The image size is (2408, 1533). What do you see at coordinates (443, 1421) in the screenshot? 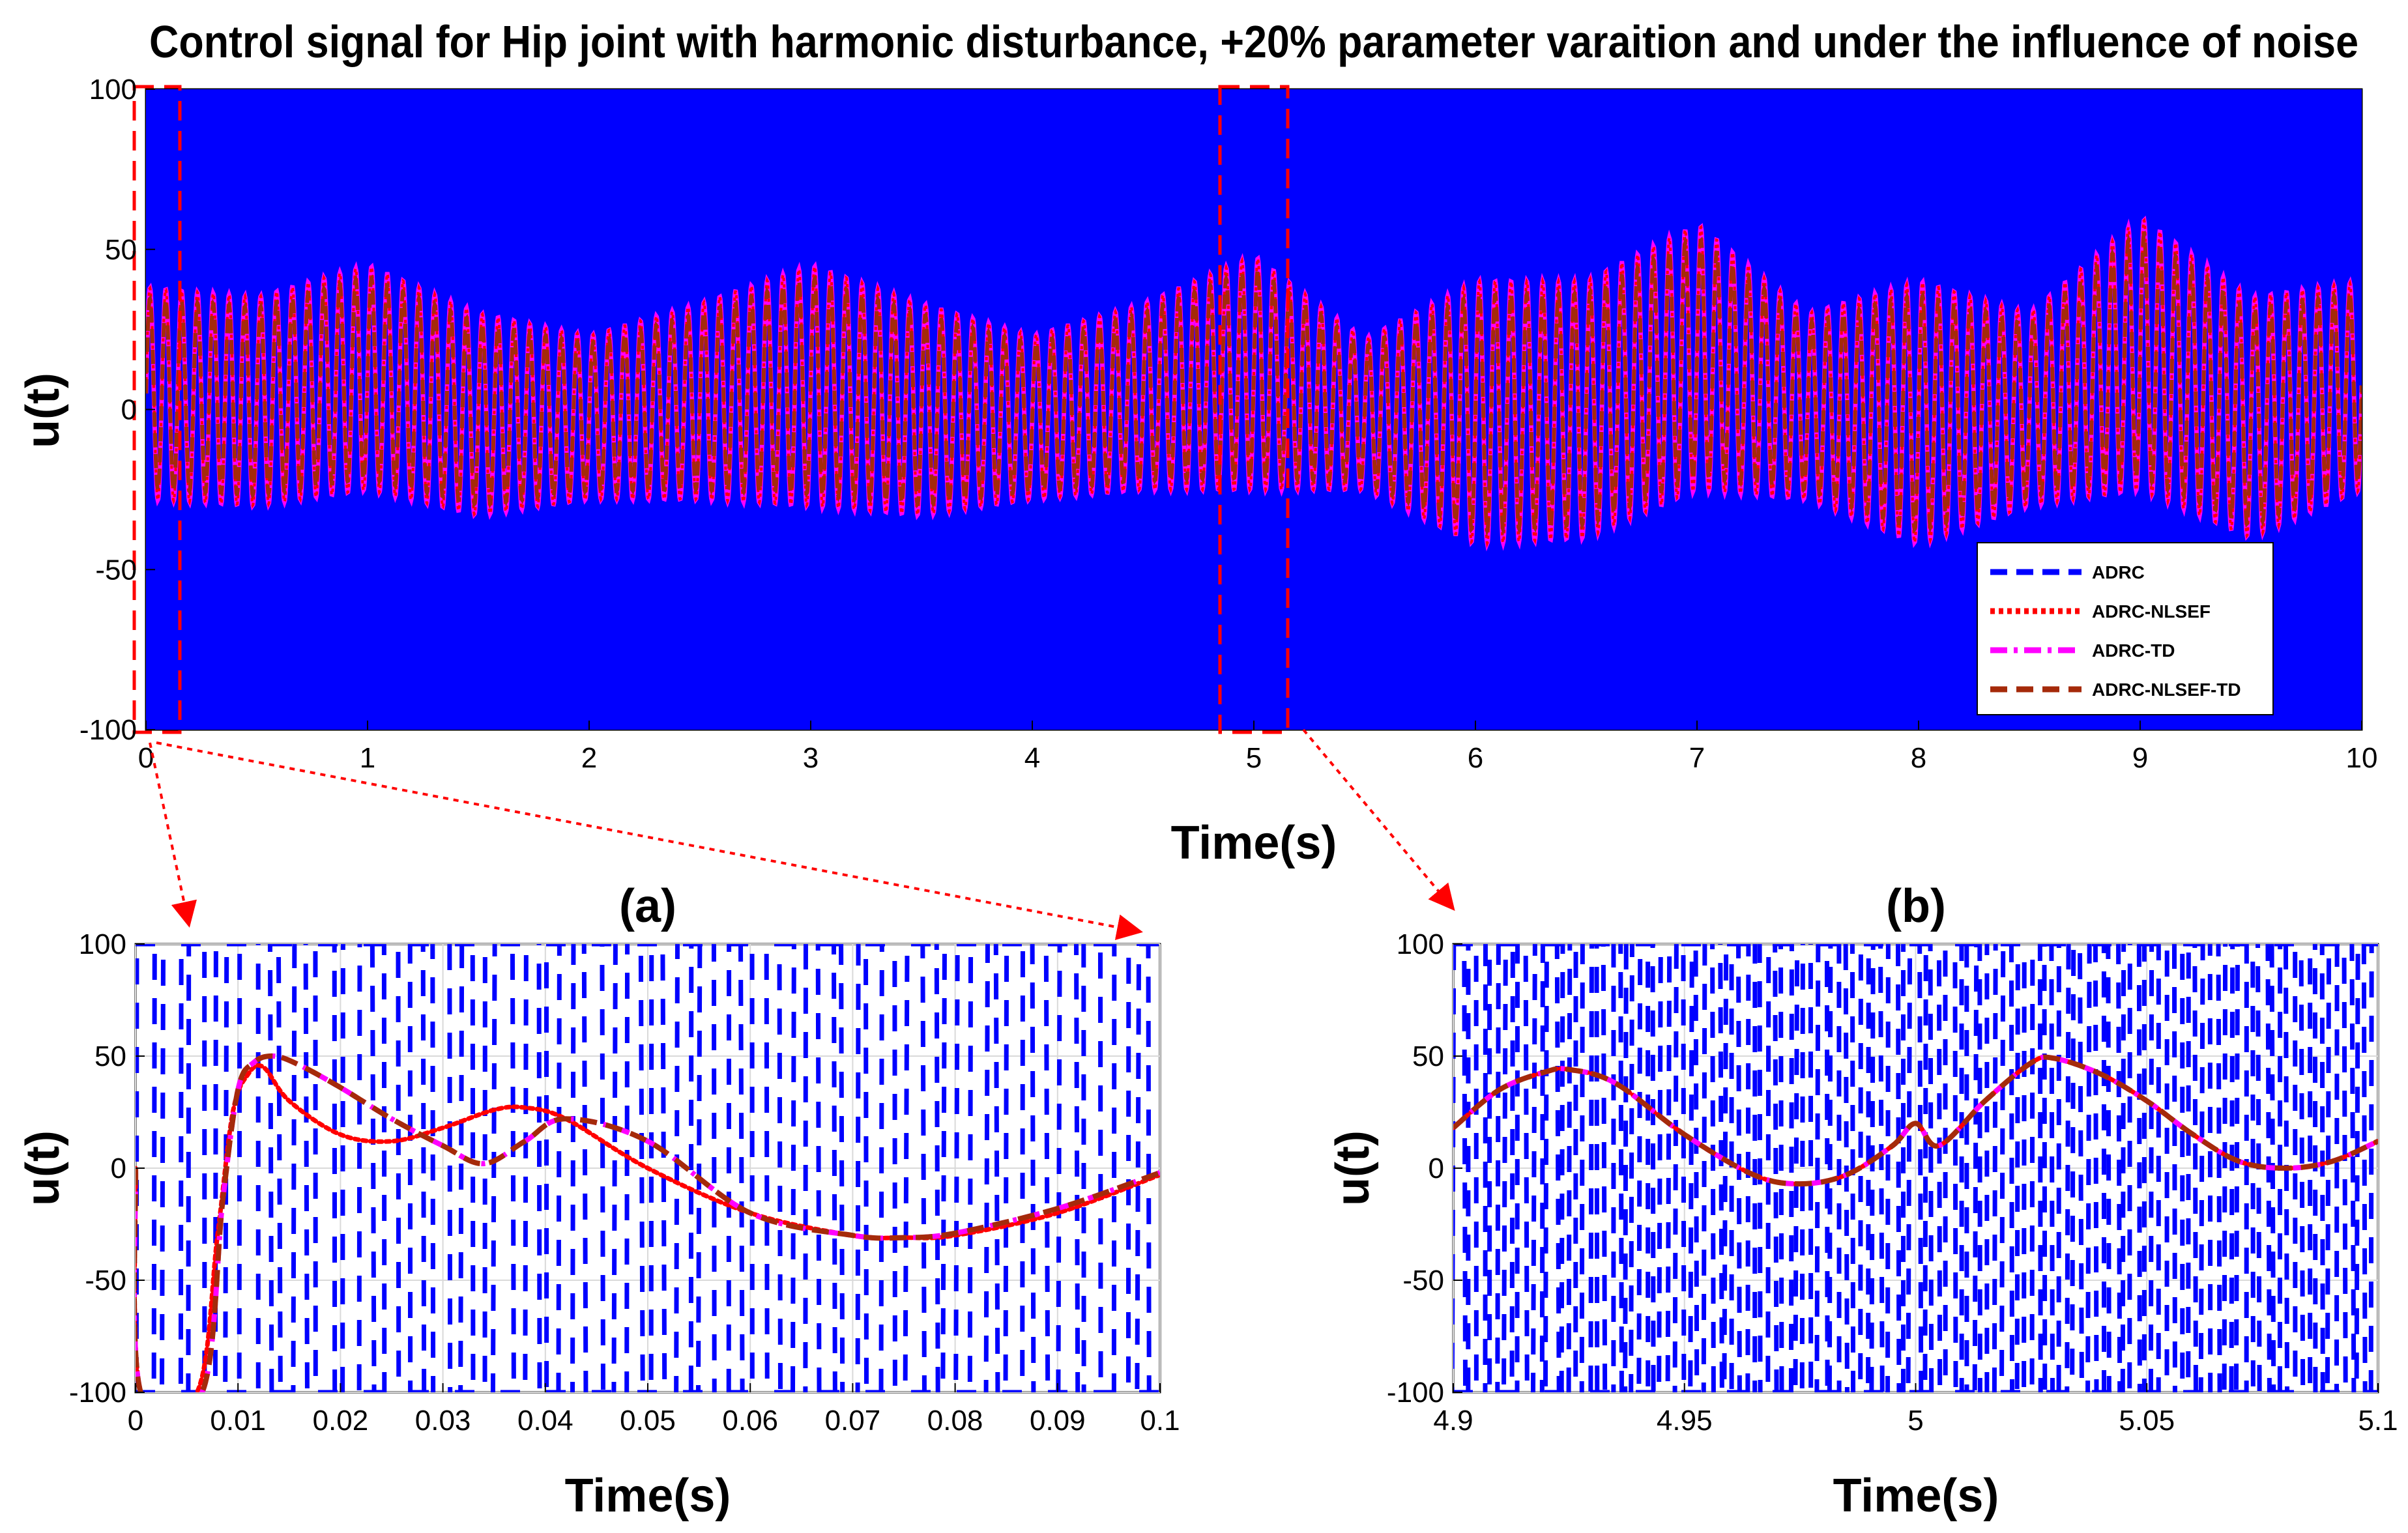
I see `x-tick-label: 0.03` at bounding box center [443, 1421].